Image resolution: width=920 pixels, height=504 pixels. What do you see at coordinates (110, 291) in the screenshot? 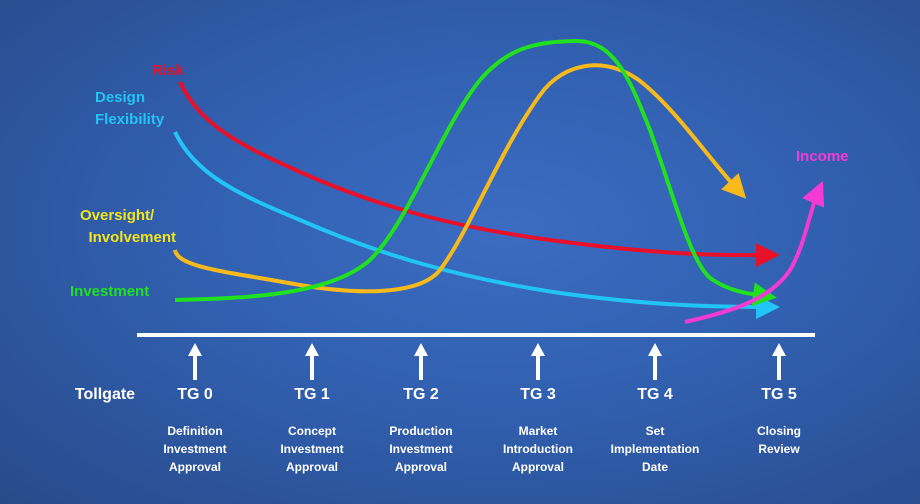
I see `investment-label: Investment` at bounding box center [110, 291].